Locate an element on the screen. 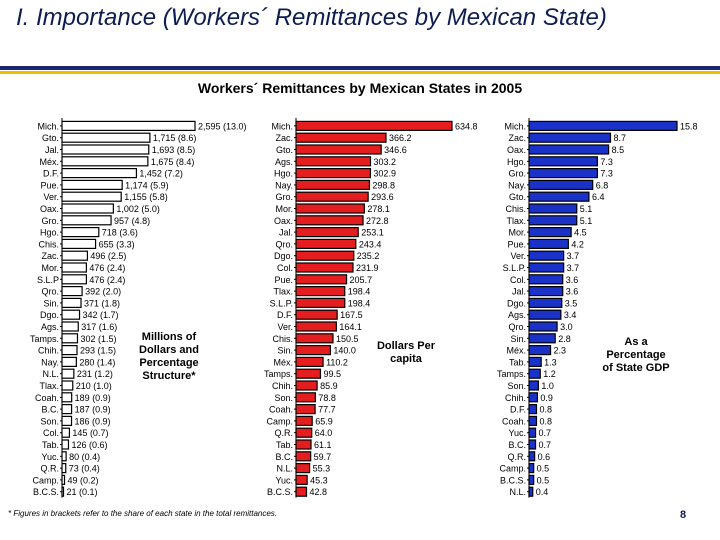  panel1-category-label: Yuc. is located at coordinates (50, 457).